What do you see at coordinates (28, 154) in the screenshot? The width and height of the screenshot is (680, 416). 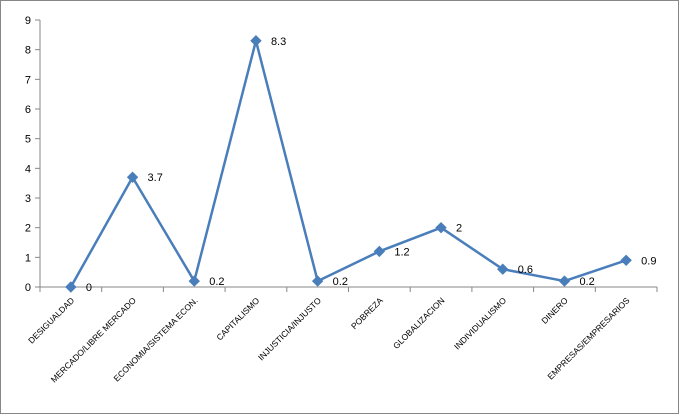 I see `y-axis-tick-labels: 0 1 2 3 4 5 6 7 8 9` at bounding box center [28, 154].